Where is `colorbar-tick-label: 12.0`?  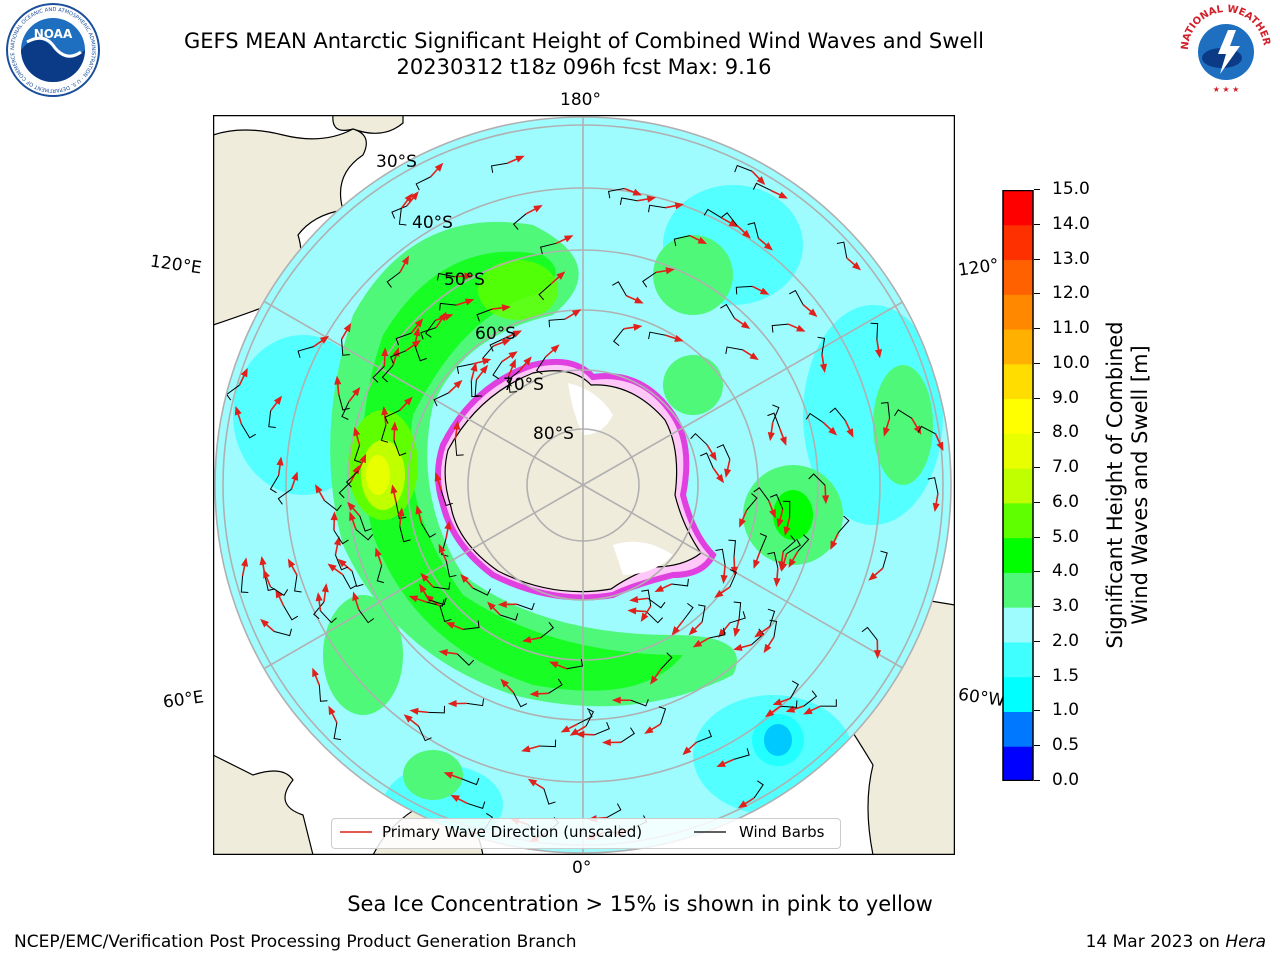
colorbar-tick-label: 12.0 is located at coordinates (1071, 293).